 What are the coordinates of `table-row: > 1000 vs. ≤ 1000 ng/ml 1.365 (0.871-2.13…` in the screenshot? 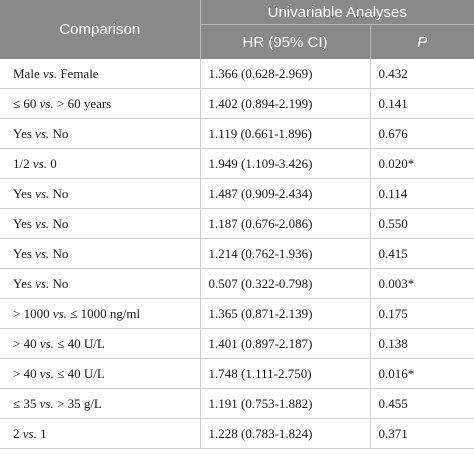 It's located at (237, 313).